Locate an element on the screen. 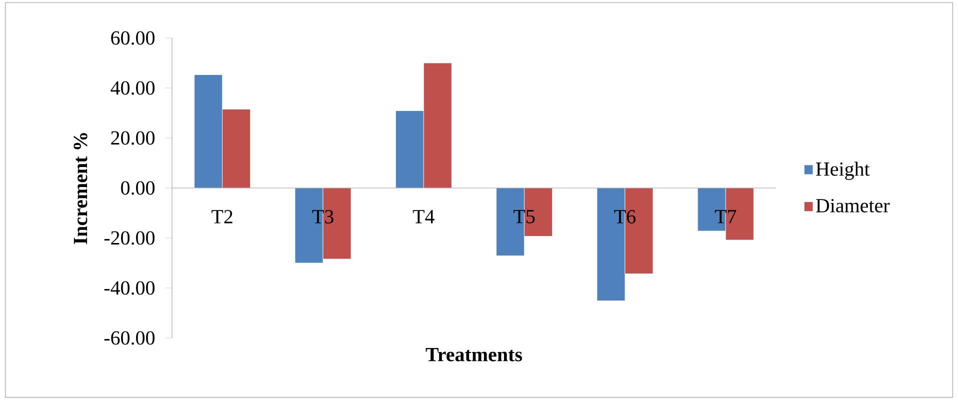 The width and height of the screenshot is (958, 400). y-tick-label: 40.00 is located at coordinates (132, 88).